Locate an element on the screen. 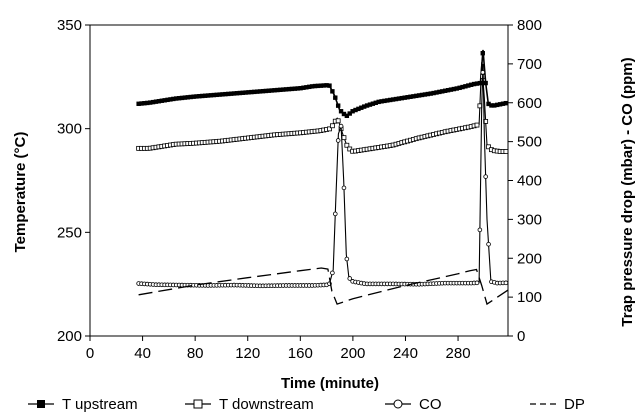  x-tick-label: 40 is located at coordinates (142, 353).